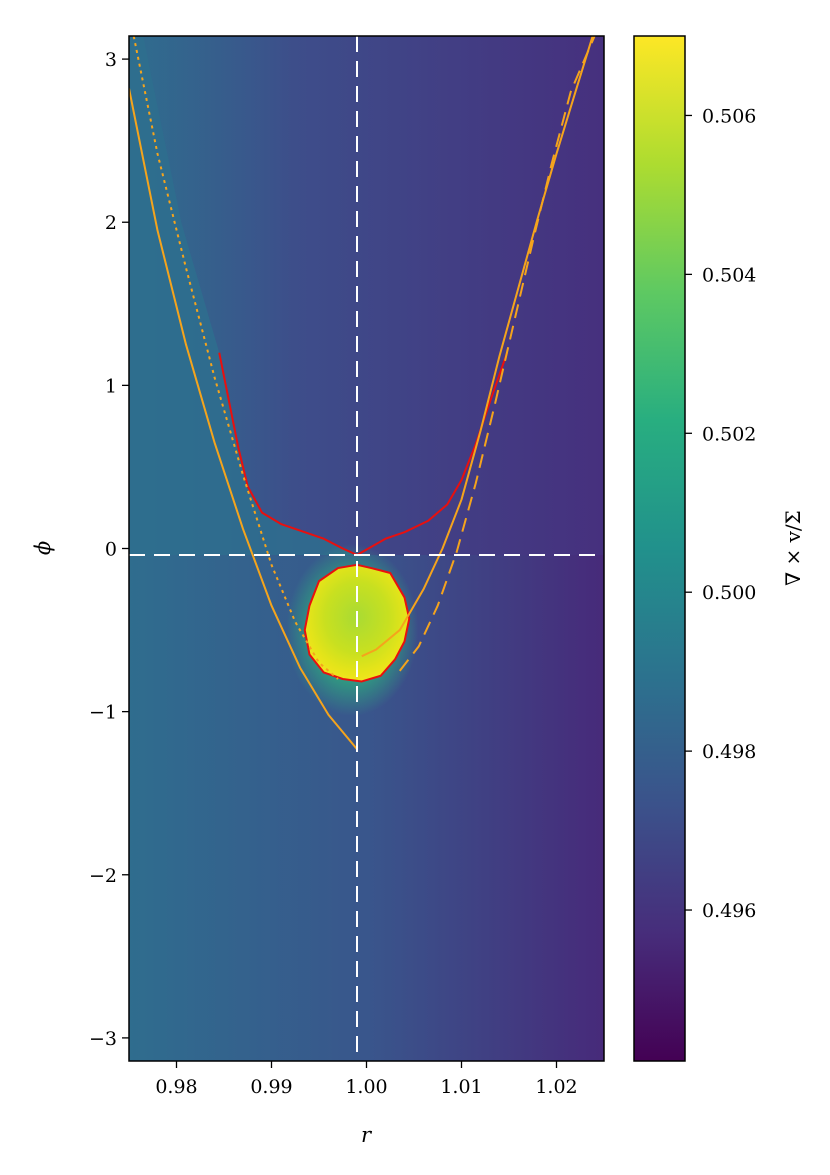 Image resolution: width=830 pixels, height=1175 pixels. I want to click on x-axis: 0.98 0.99 1.00 1.01 1.02, so click(366, 1079).